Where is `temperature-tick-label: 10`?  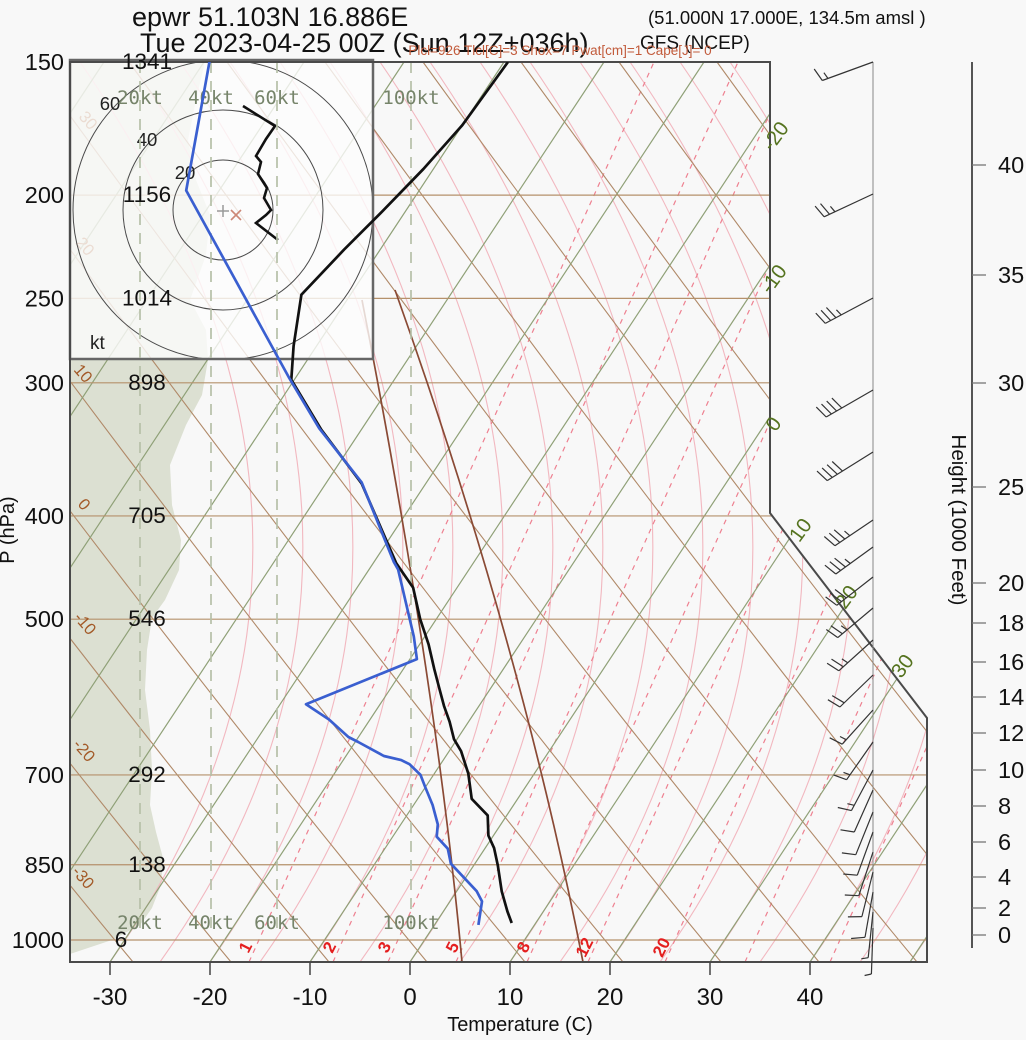 temperature-tick-label: 10 is located at coordinates (510, 997).